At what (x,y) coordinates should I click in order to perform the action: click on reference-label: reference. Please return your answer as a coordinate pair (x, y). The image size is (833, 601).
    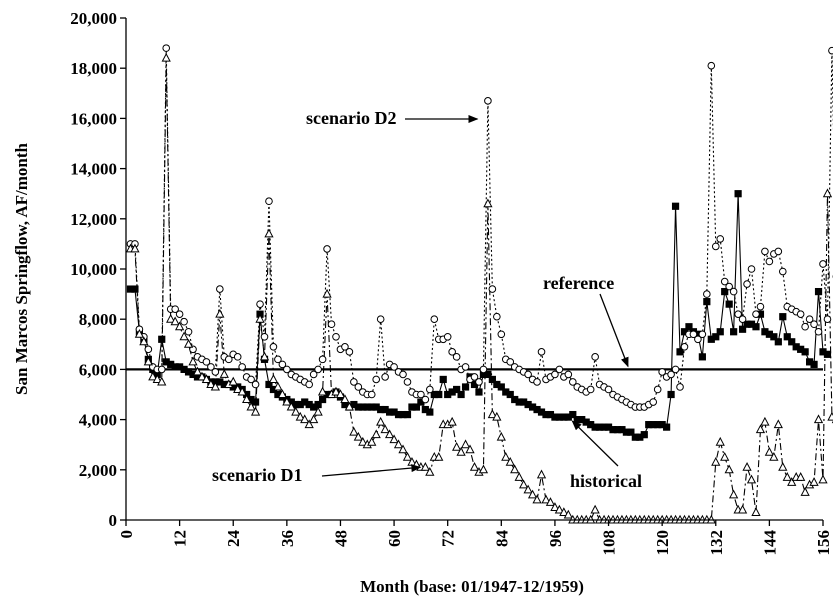
    Looking at the image, I should click on (578, 283).